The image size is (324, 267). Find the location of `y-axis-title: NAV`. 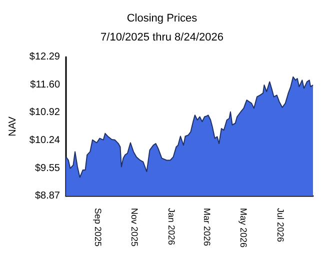

y-axis-title: NAV is located at coordinates (13, 126).